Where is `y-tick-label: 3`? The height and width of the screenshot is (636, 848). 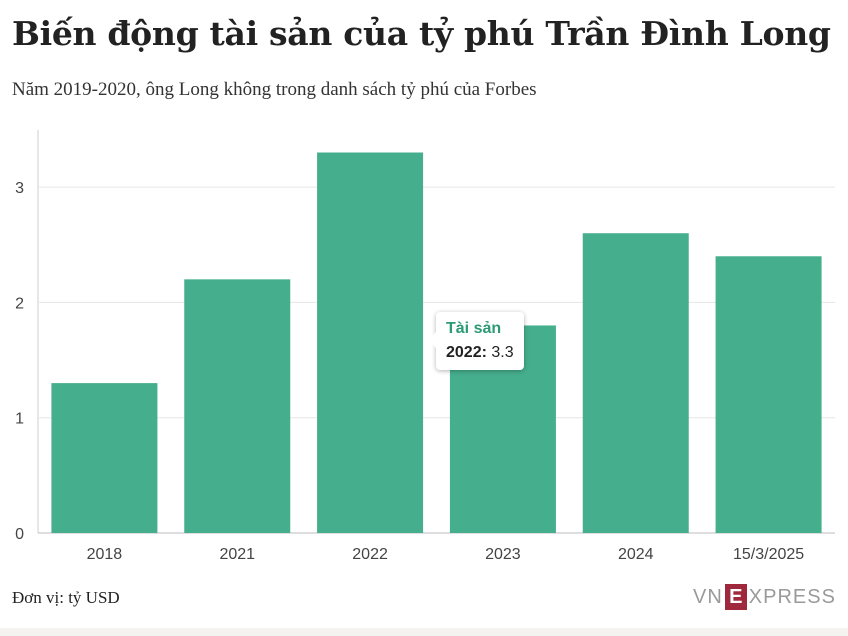 y-tick-label: 3 is located at coordinates (19, 188).